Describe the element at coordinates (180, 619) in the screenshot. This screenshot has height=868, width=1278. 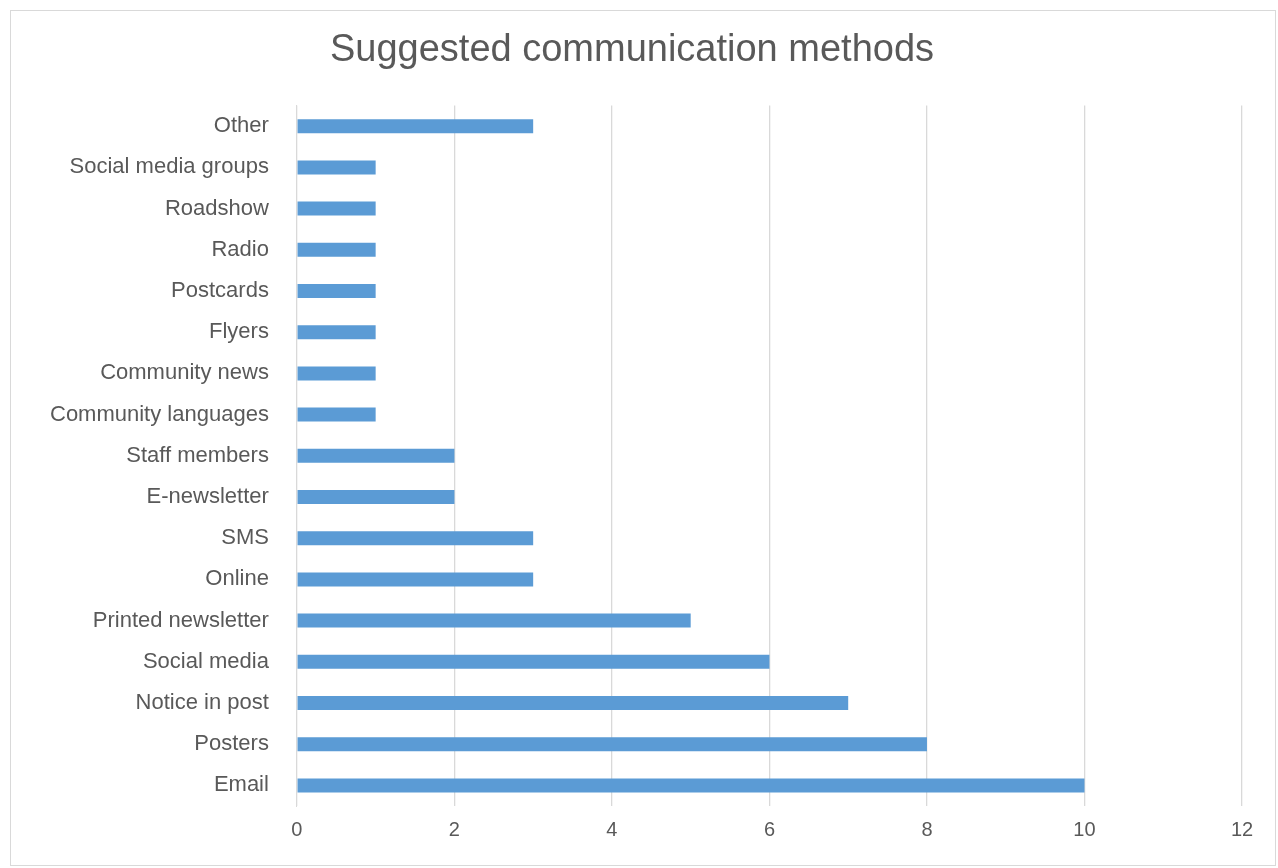
I see `y-tick-label: Printed newsletter` at that location.